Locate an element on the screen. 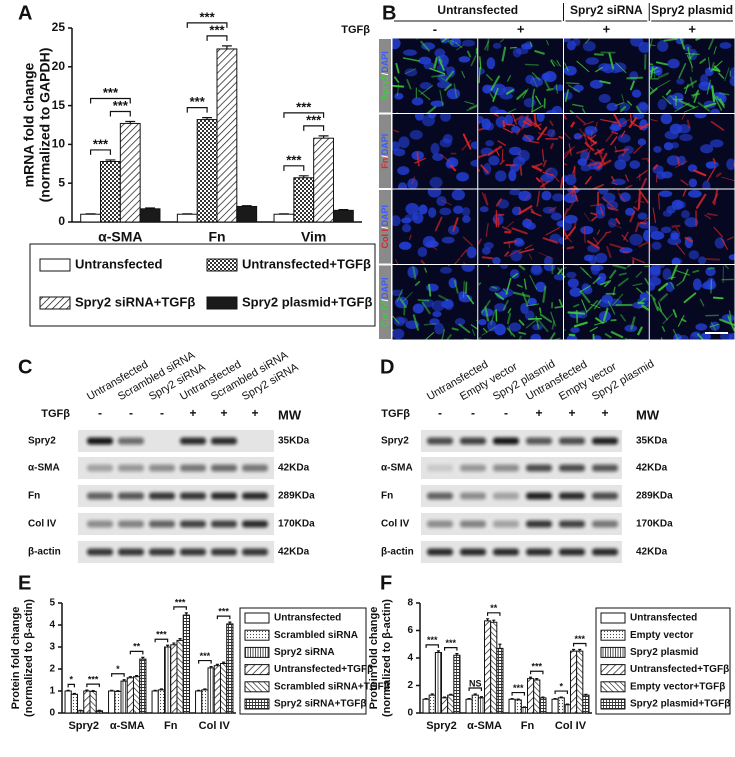  significance-label: *** is located at coordinates (161, 635).